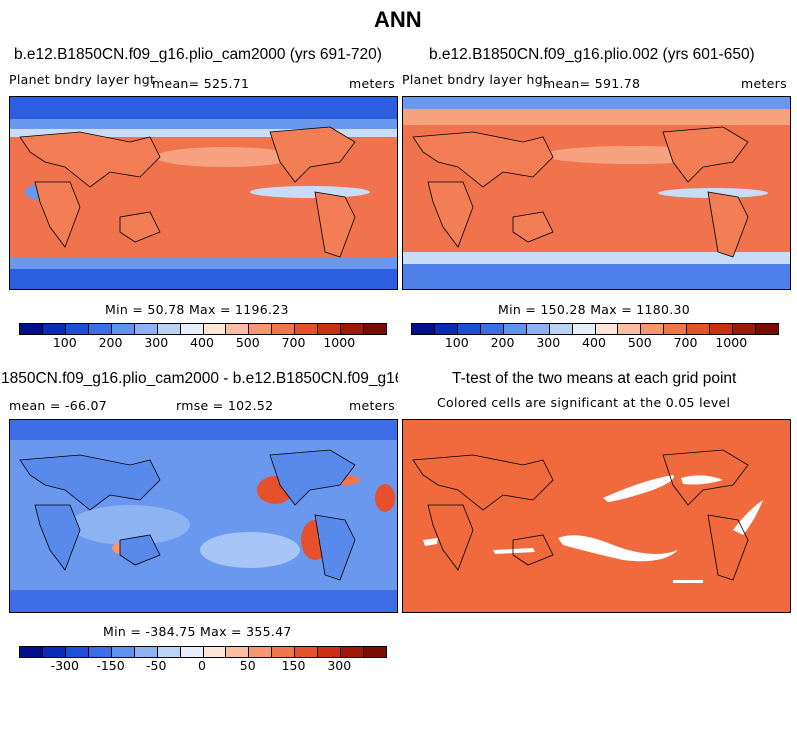  What do you see at coordinates (475, 79) in the screenshot?
I see `panel2-variable-label: Planet bndry layer hgt` at bounding box center [475, 79].